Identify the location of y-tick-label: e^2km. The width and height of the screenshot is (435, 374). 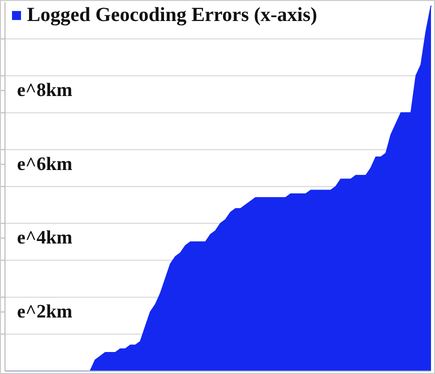
(45, 311).